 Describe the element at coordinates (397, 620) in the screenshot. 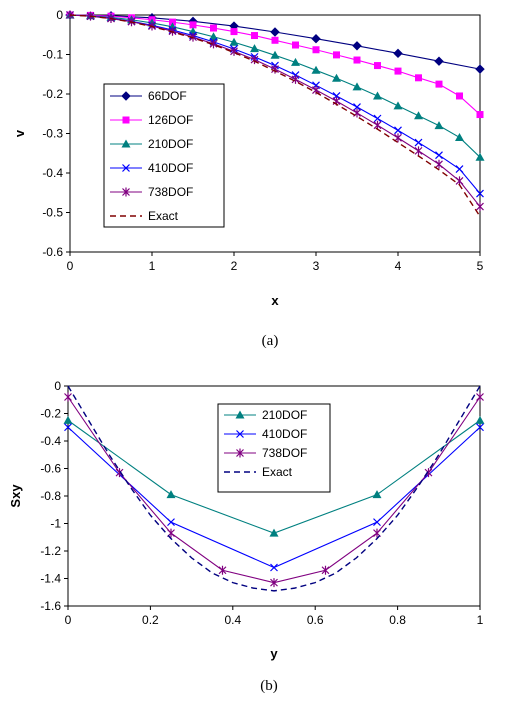

I see `x-tick-label: 0.8` at that location.